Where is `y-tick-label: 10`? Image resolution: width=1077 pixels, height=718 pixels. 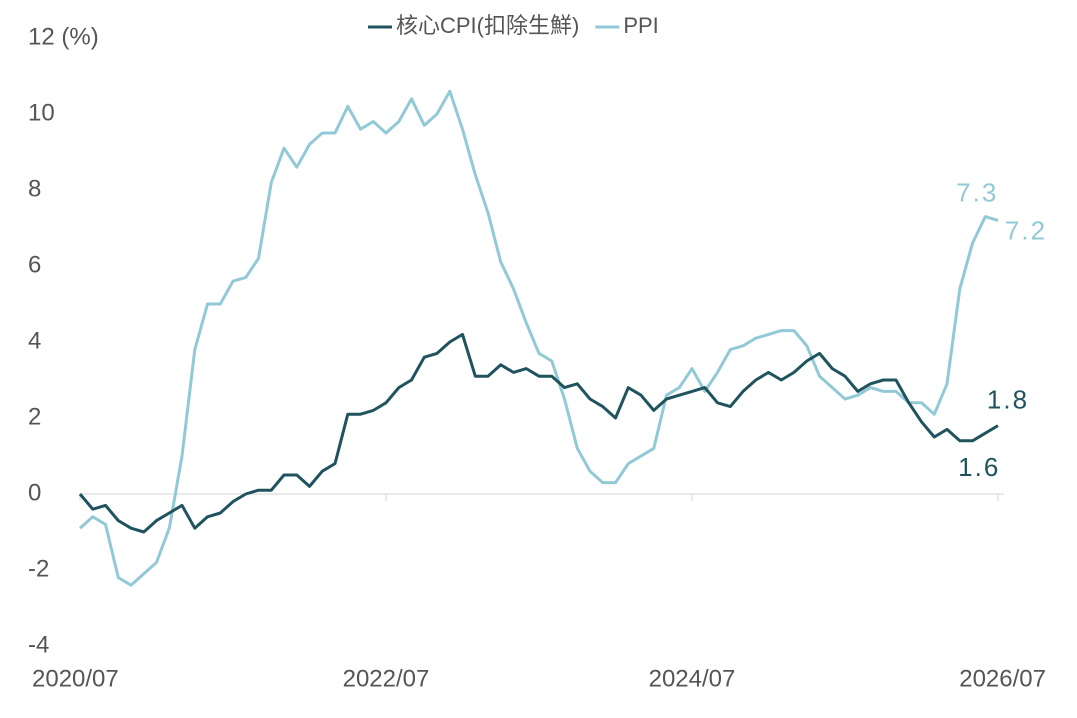 y-tick-label: 10 is located at coordinates (41, 112).